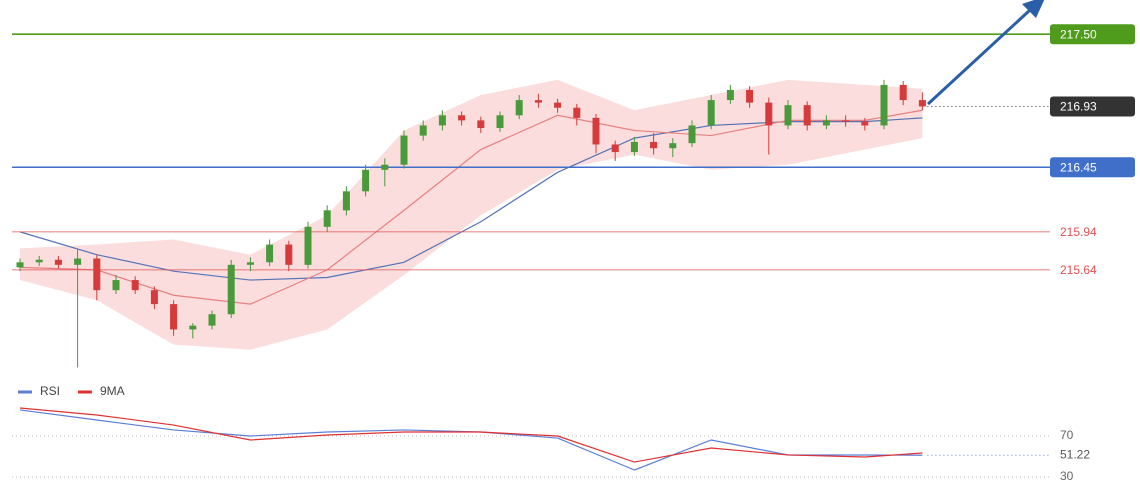  Describe the element at coordinates (1033, 9) in the screenshot. I see `arrow-head` at that location.